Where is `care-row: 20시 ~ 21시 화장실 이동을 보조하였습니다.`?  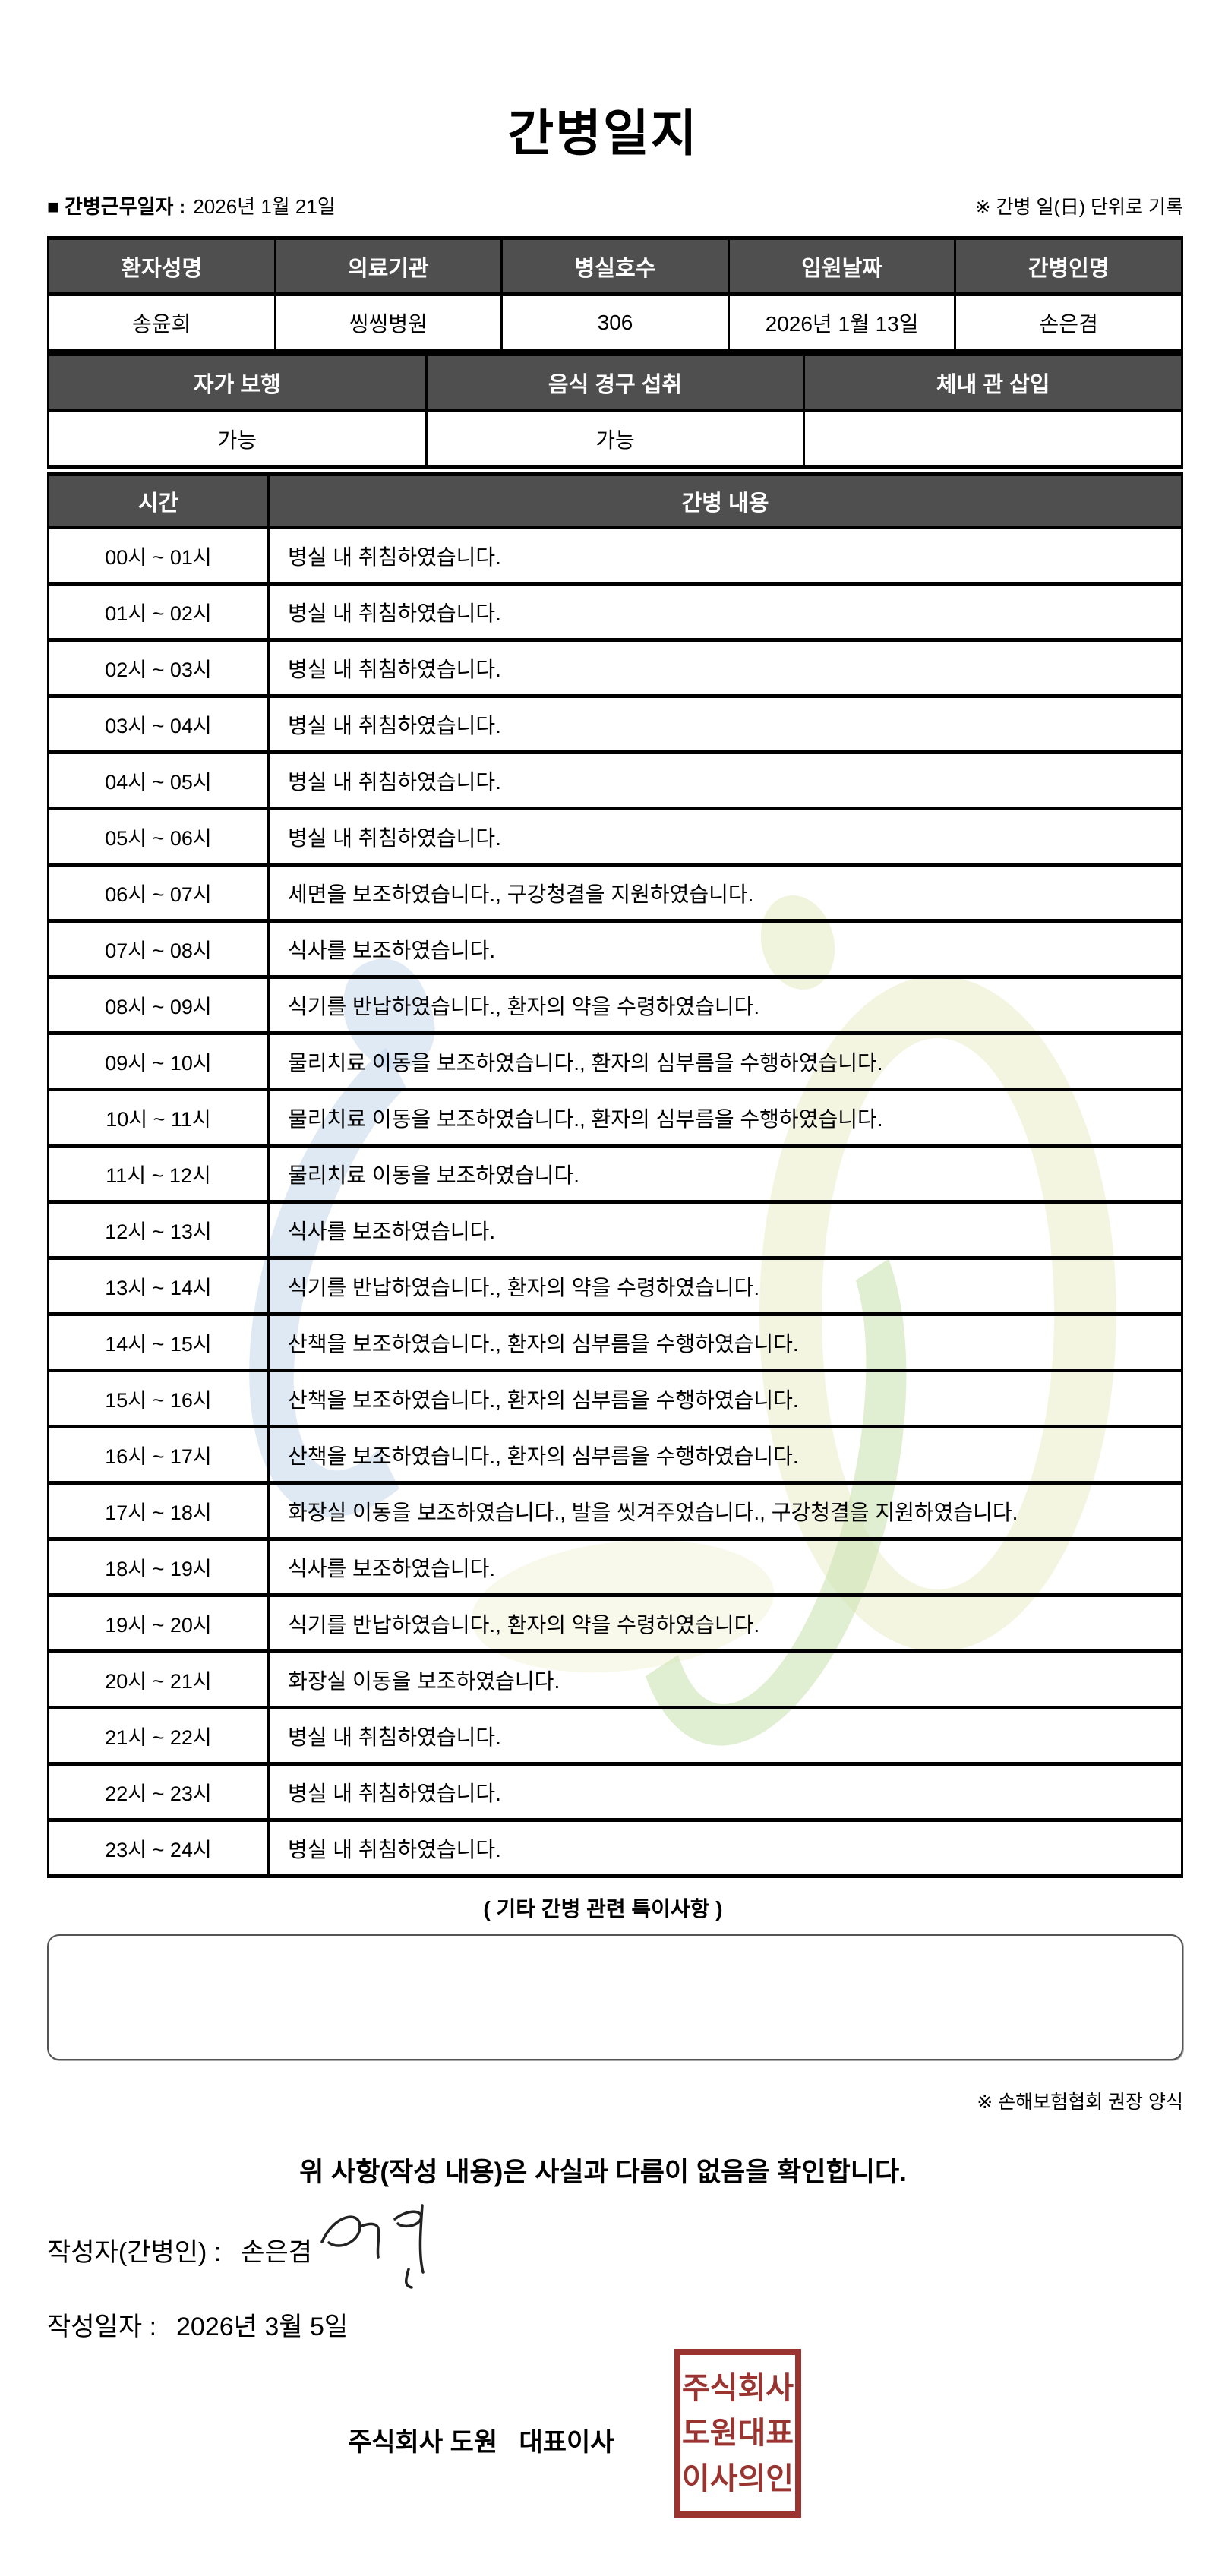
care-row: 20시 ~ 21시 화장실 이동을 보조하였습니다. is located at coordinates (615, 1679).